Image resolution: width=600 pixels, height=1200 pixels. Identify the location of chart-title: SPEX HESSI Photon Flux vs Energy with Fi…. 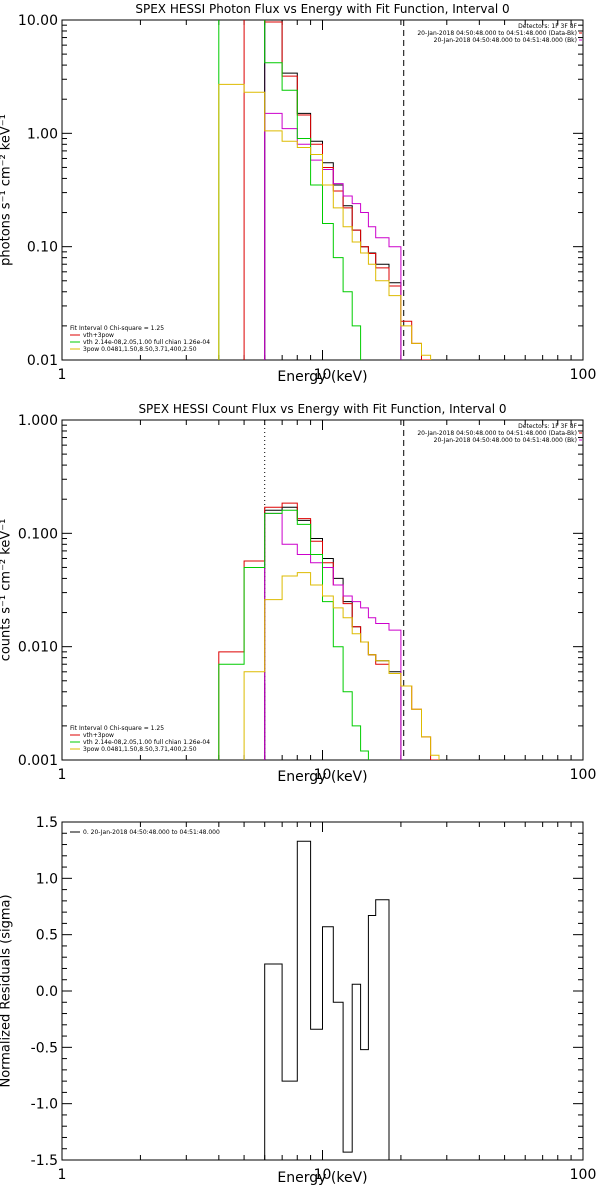
(322, 9).